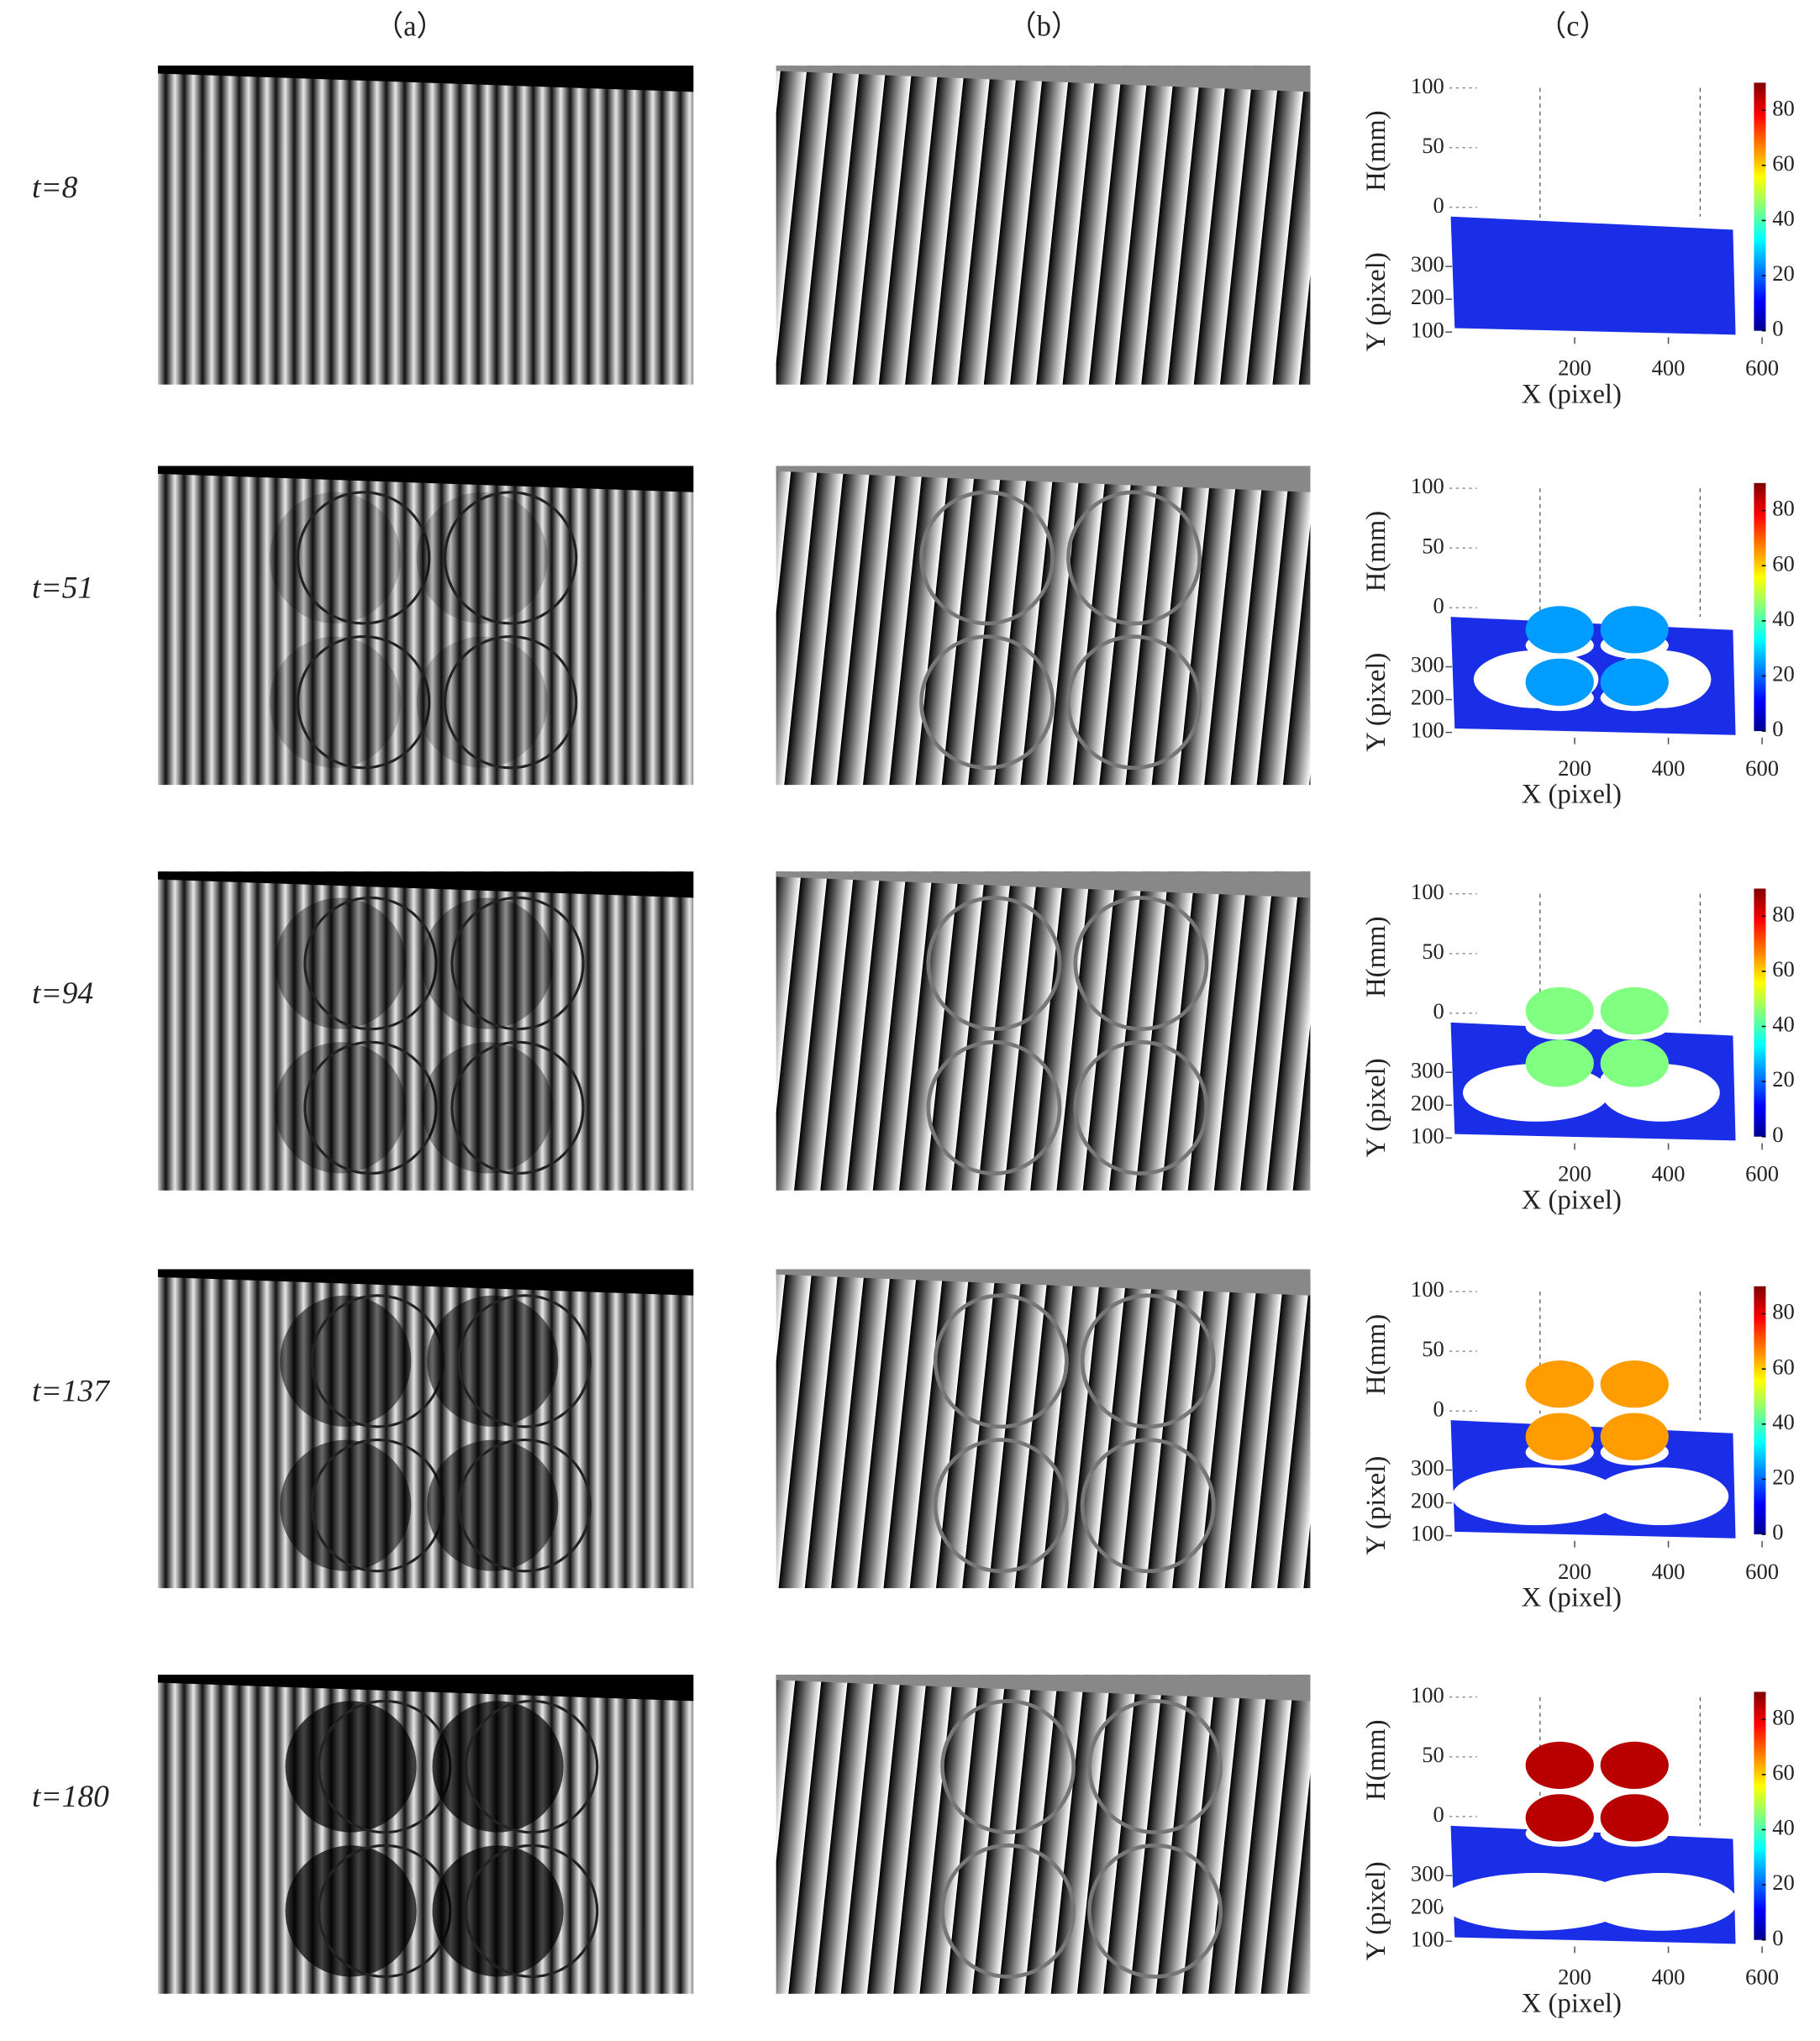 Image resolution: width=1820 pixels, height=2041 pixels. I want to click on column-label: （b）, so click(1043, 26).